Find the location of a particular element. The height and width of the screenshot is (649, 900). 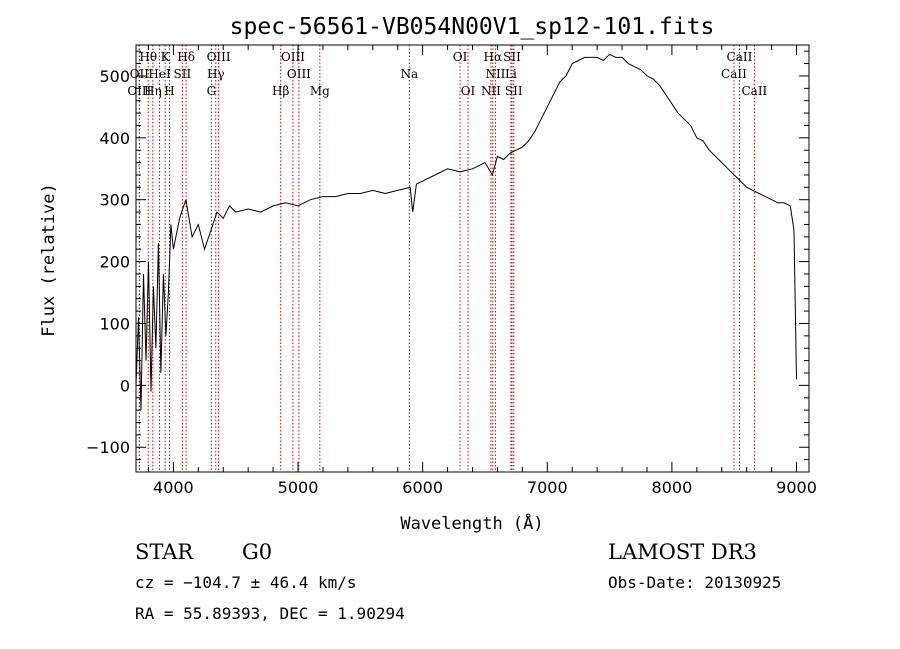

y-tick-label-4: 300 is located at coordinates (114, 200).